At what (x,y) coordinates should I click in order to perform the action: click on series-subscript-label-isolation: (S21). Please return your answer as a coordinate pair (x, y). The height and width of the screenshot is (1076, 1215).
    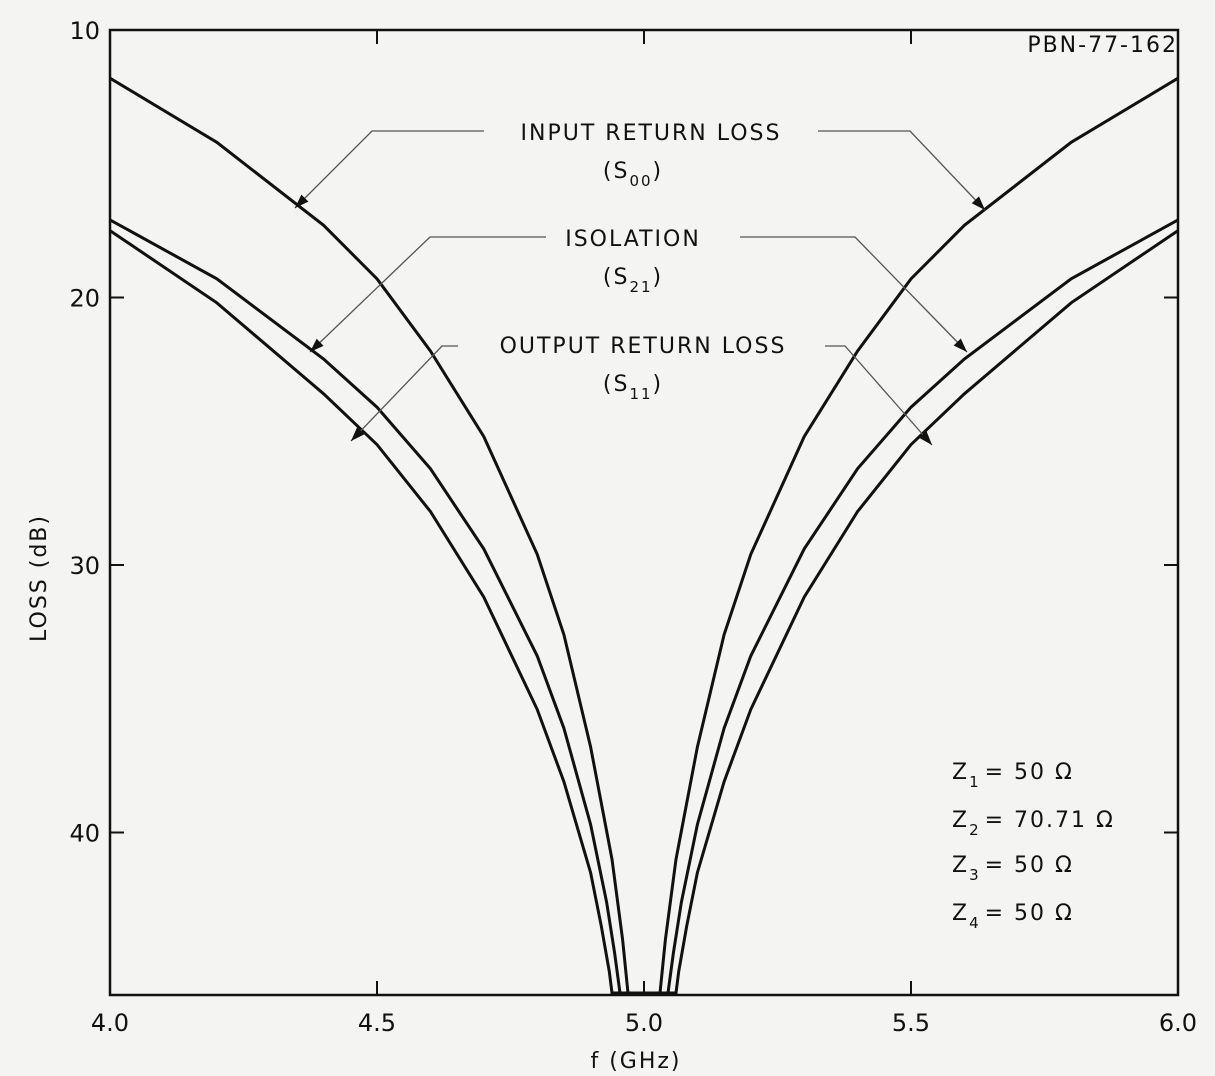
    Looking at the image, I should click on (633, 280).